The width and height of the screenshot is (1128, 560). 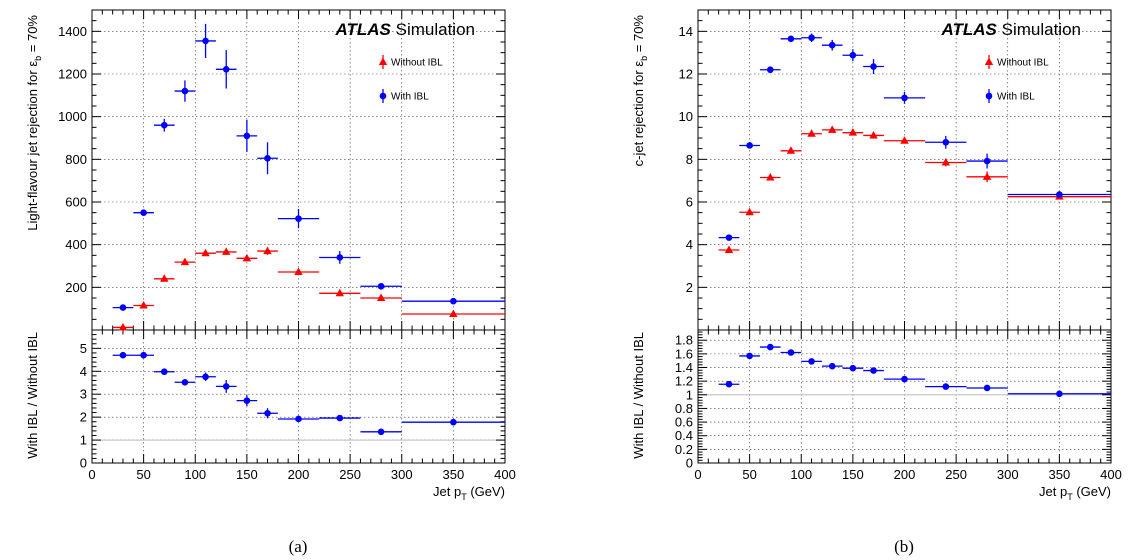 I want to click on legend-entry-without-ibl: Without IBL, so click(x=410, y=62).